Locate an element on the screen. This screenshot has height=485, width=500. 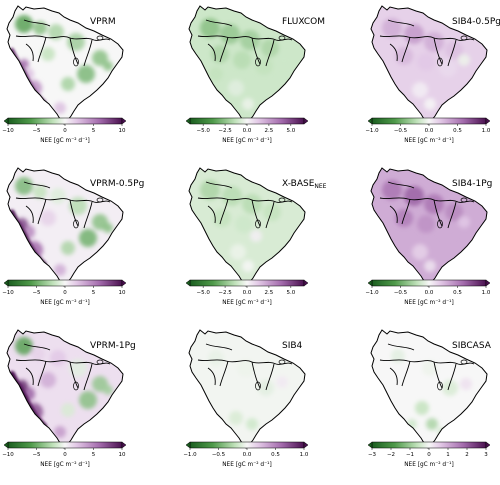
map-region is located at coordinates (429, 227).